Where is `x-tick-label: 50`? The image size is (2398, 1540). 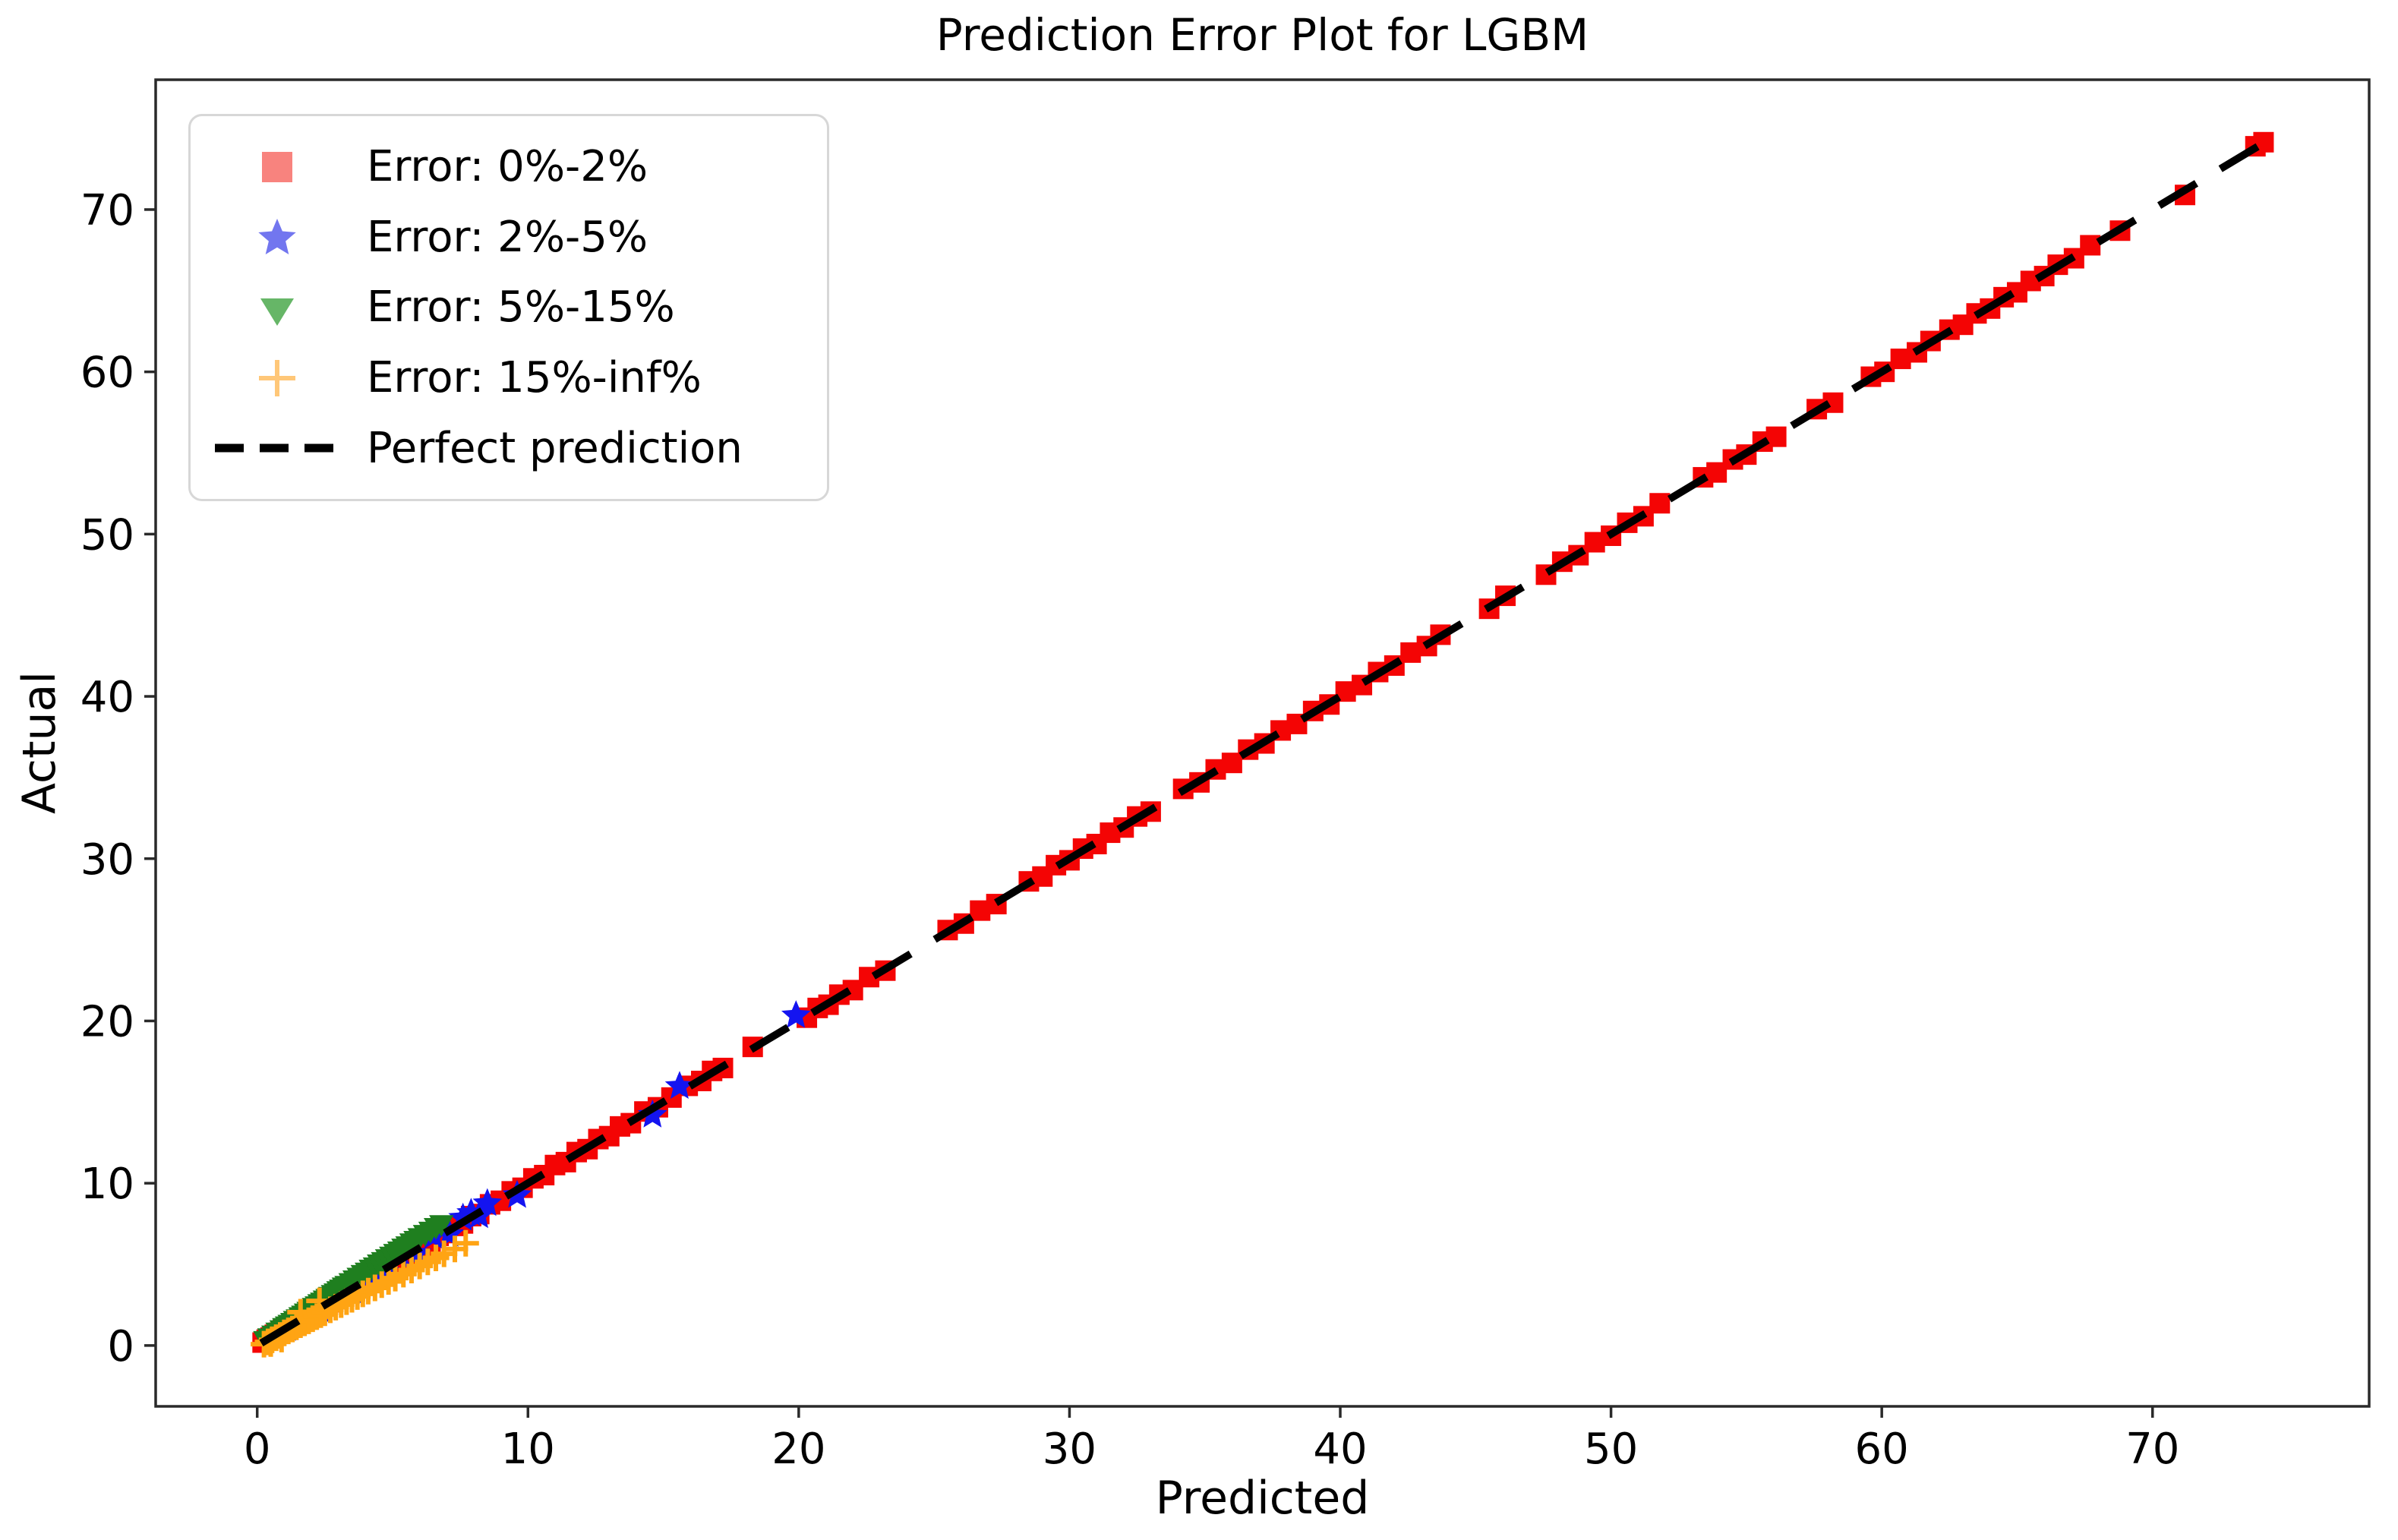
x-tick-label: 50 is located at coordinates (1611, 1449).